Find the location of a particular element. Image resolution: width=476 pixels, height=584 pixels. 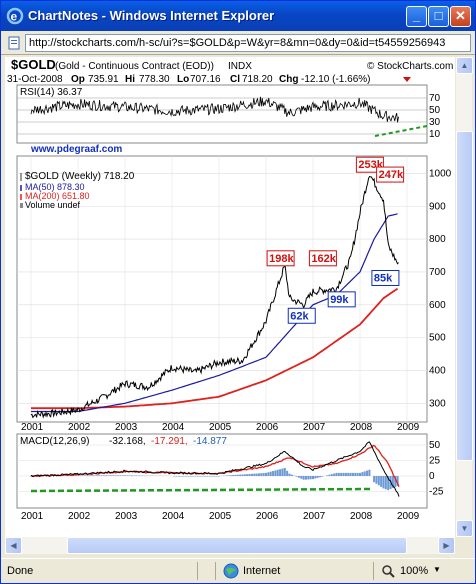

scroll-down-icon: ▼ is located at coordinates (464, 528).